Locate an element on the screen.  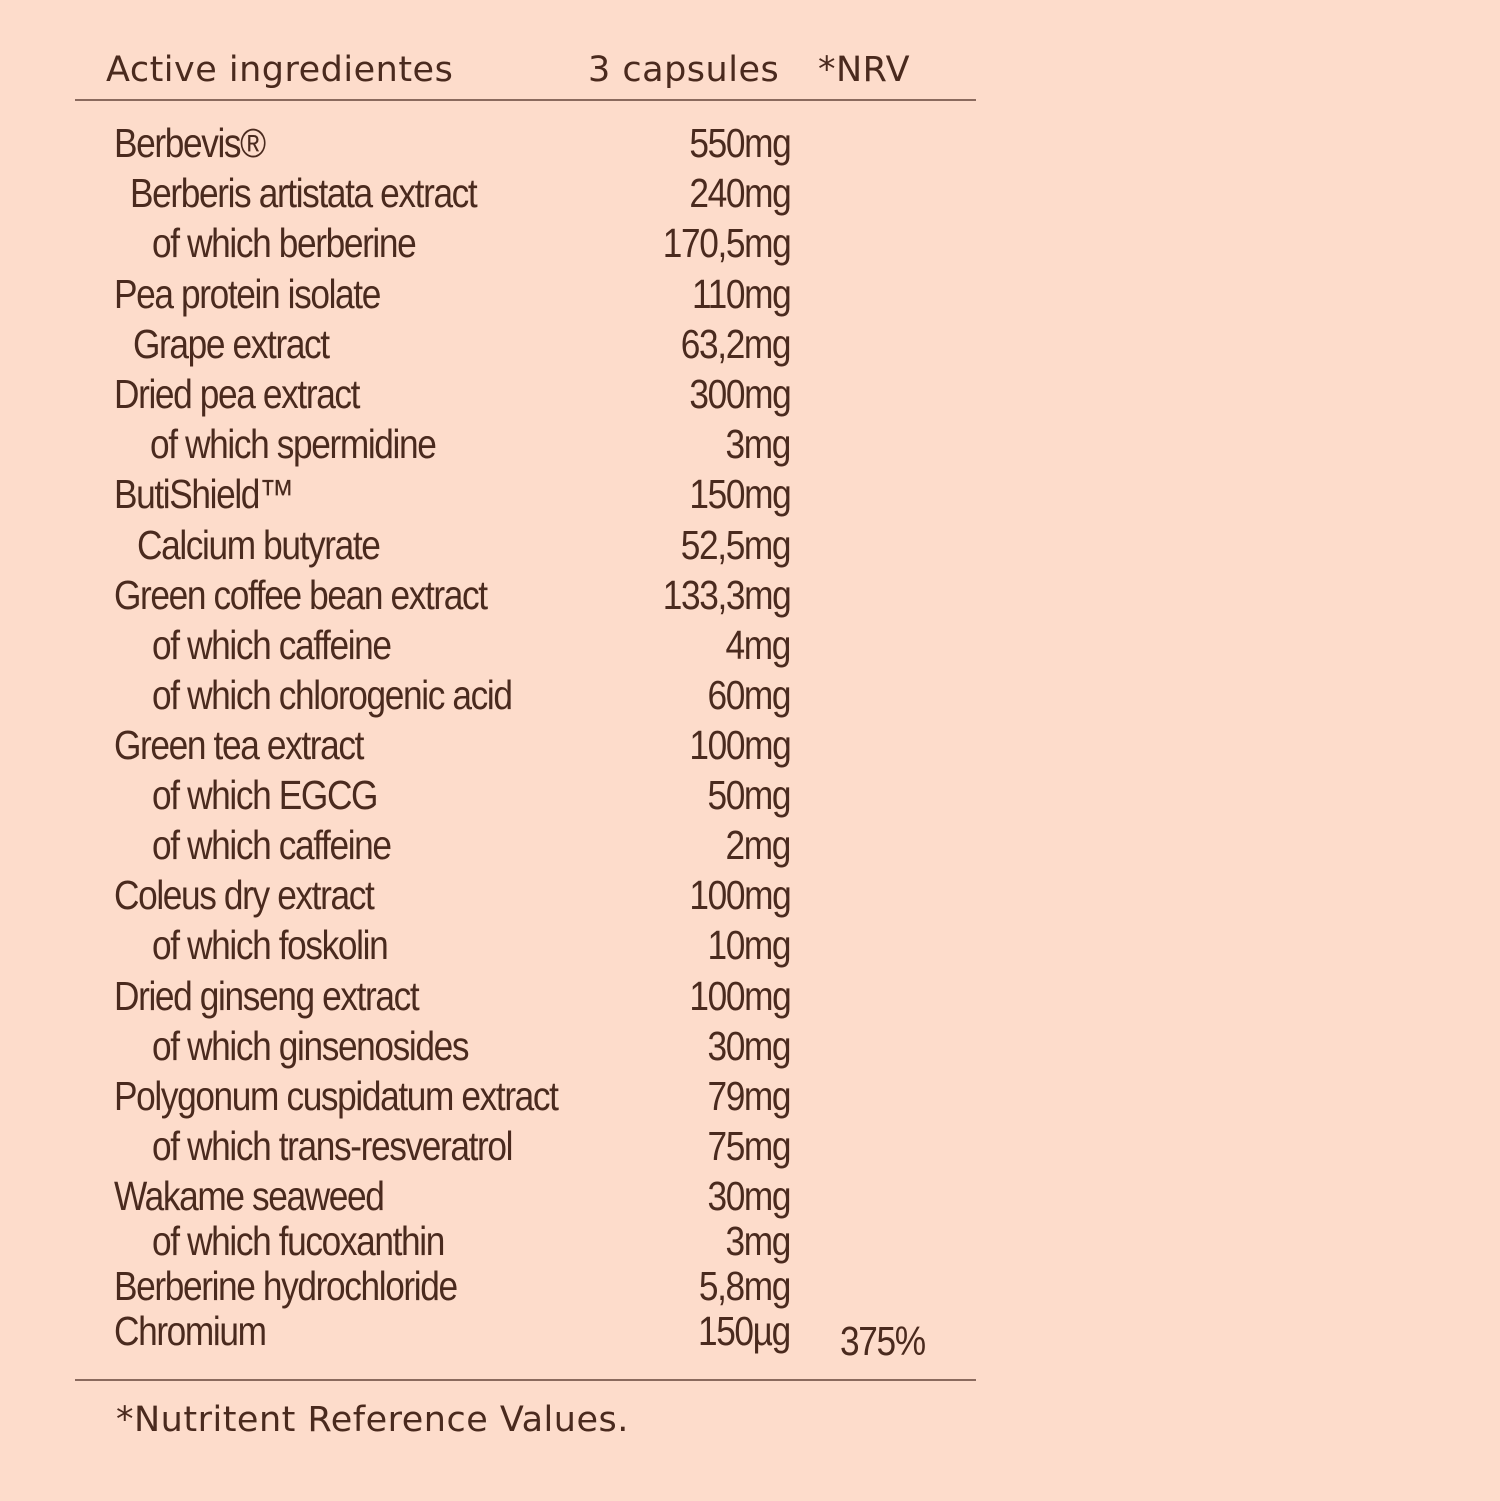
ingredient-amount: 300mg is located at coordinates (740, 394).